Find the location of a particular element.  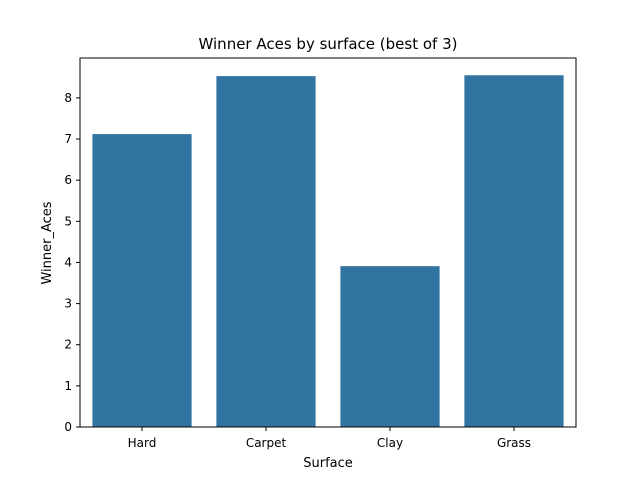

y-tick-label: 3 is located at coordinates (68, 304).